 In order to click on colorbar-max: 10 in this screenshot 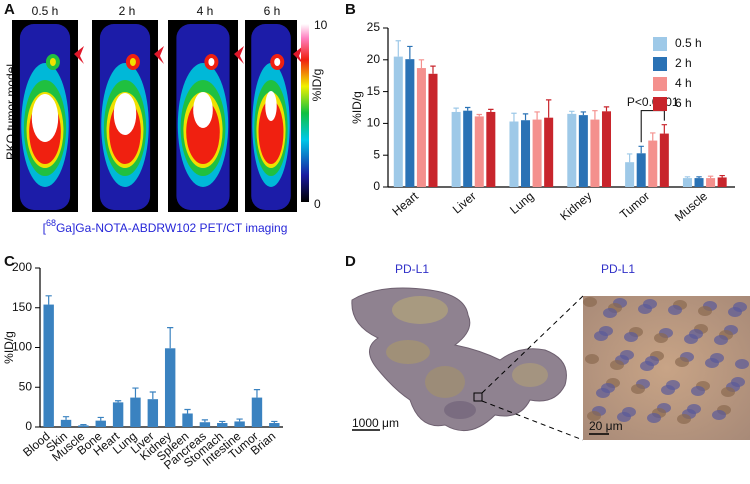, I will do `click(321, 25)`.